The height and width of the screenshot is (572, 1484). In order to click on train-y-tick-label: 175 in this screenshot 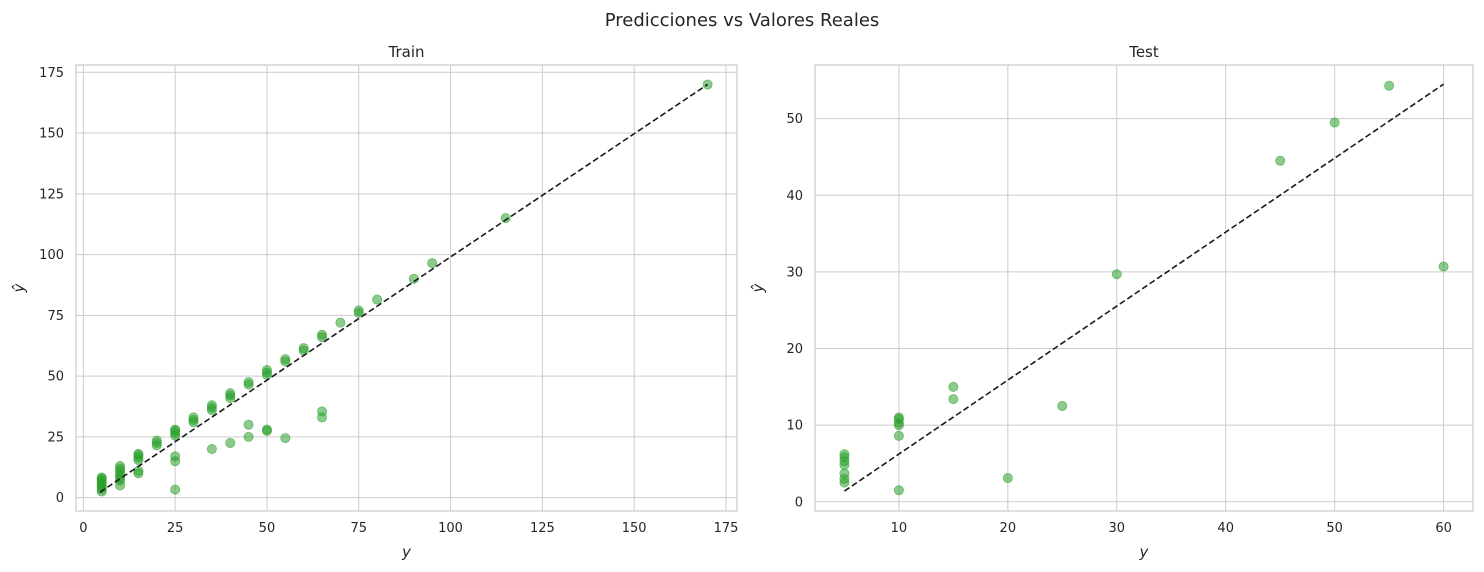, I will do `click(51, 73)`.